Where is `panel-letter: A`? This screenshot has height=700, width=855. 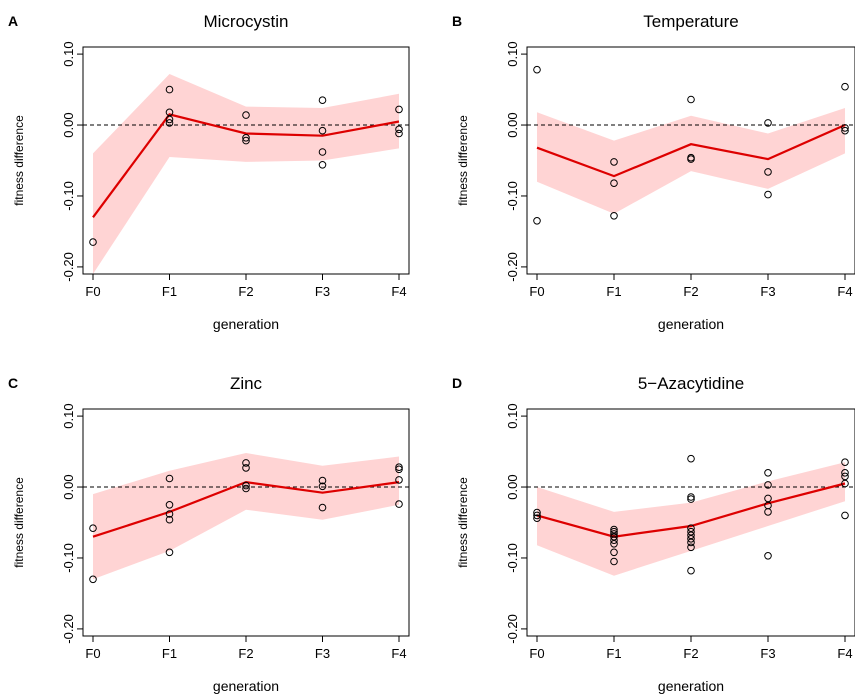 panel-letter: A is located at coordinates (13, 21).